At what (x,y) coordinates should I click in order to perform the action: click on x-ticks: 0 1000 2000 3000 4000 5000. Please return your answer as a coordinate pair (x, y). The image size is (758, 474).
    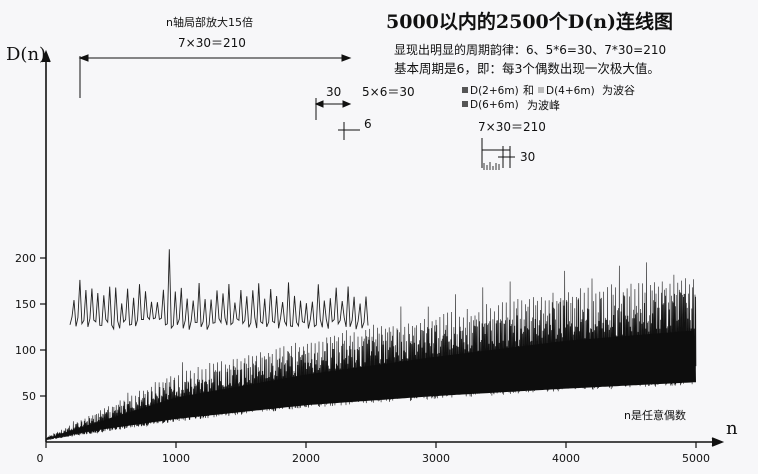
    Looking at the image, I should click on (373, 453).